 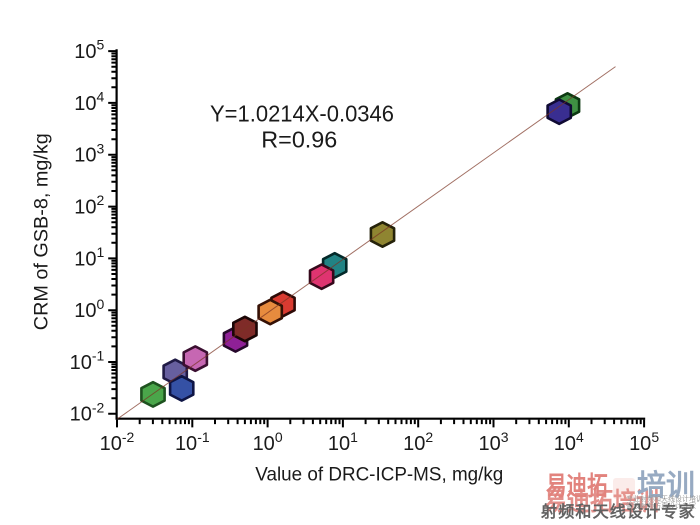 What do you see at coordinates (42, 231) in the screenshot?
I see `svg-text: CRM of GSB-8, mg/kg` at bounding box center [42, 231].